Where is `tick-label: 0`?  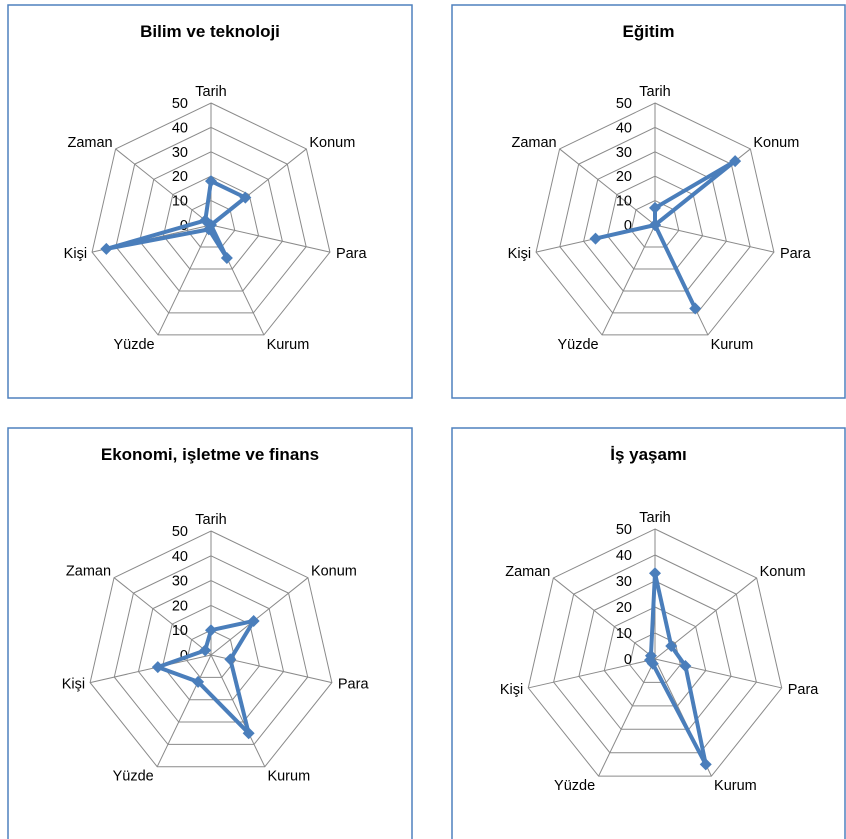
tick-label: 0 is located at coordinates (628, 660).